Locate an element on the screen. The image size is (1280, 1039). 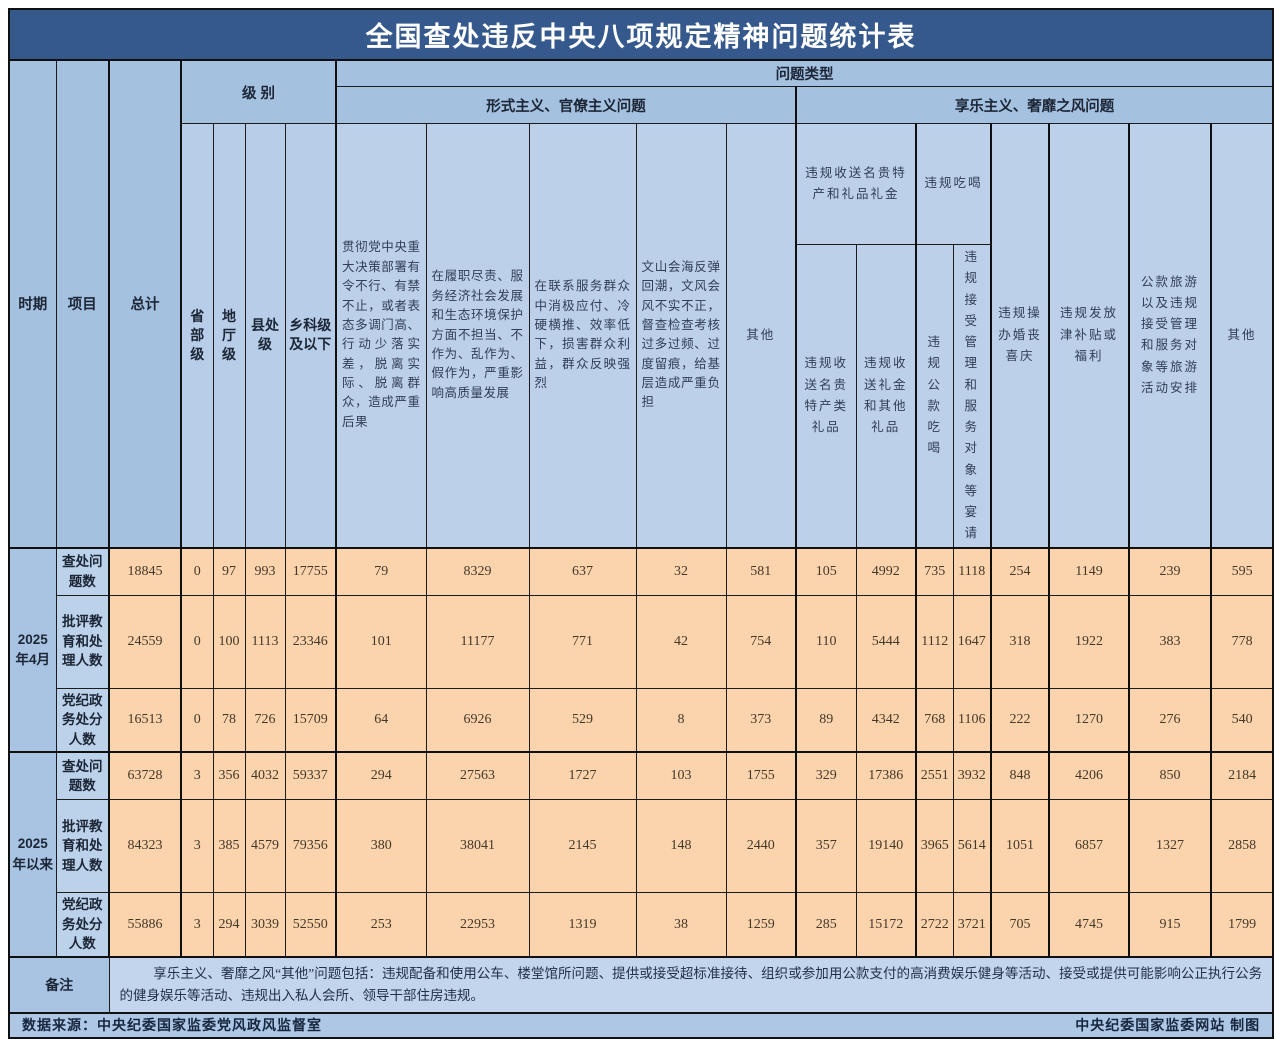
column-header-banquet-invitations: 违规接受管理和服务对象等宴请 is located at coordinates (972, 396).